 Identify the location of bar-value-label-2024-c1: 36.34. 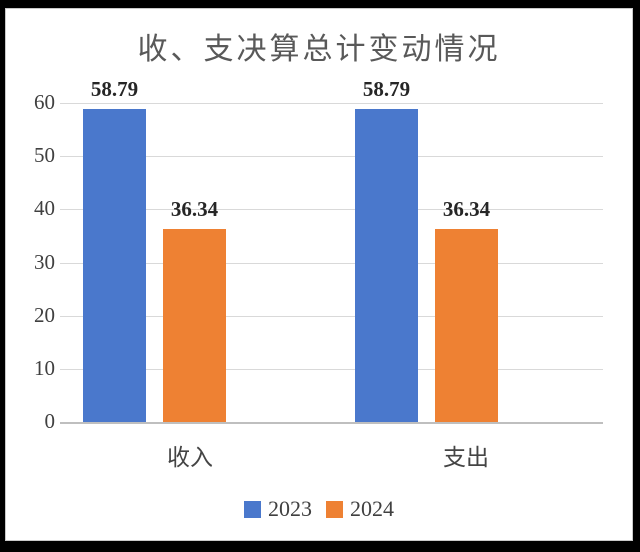
(466, 209).